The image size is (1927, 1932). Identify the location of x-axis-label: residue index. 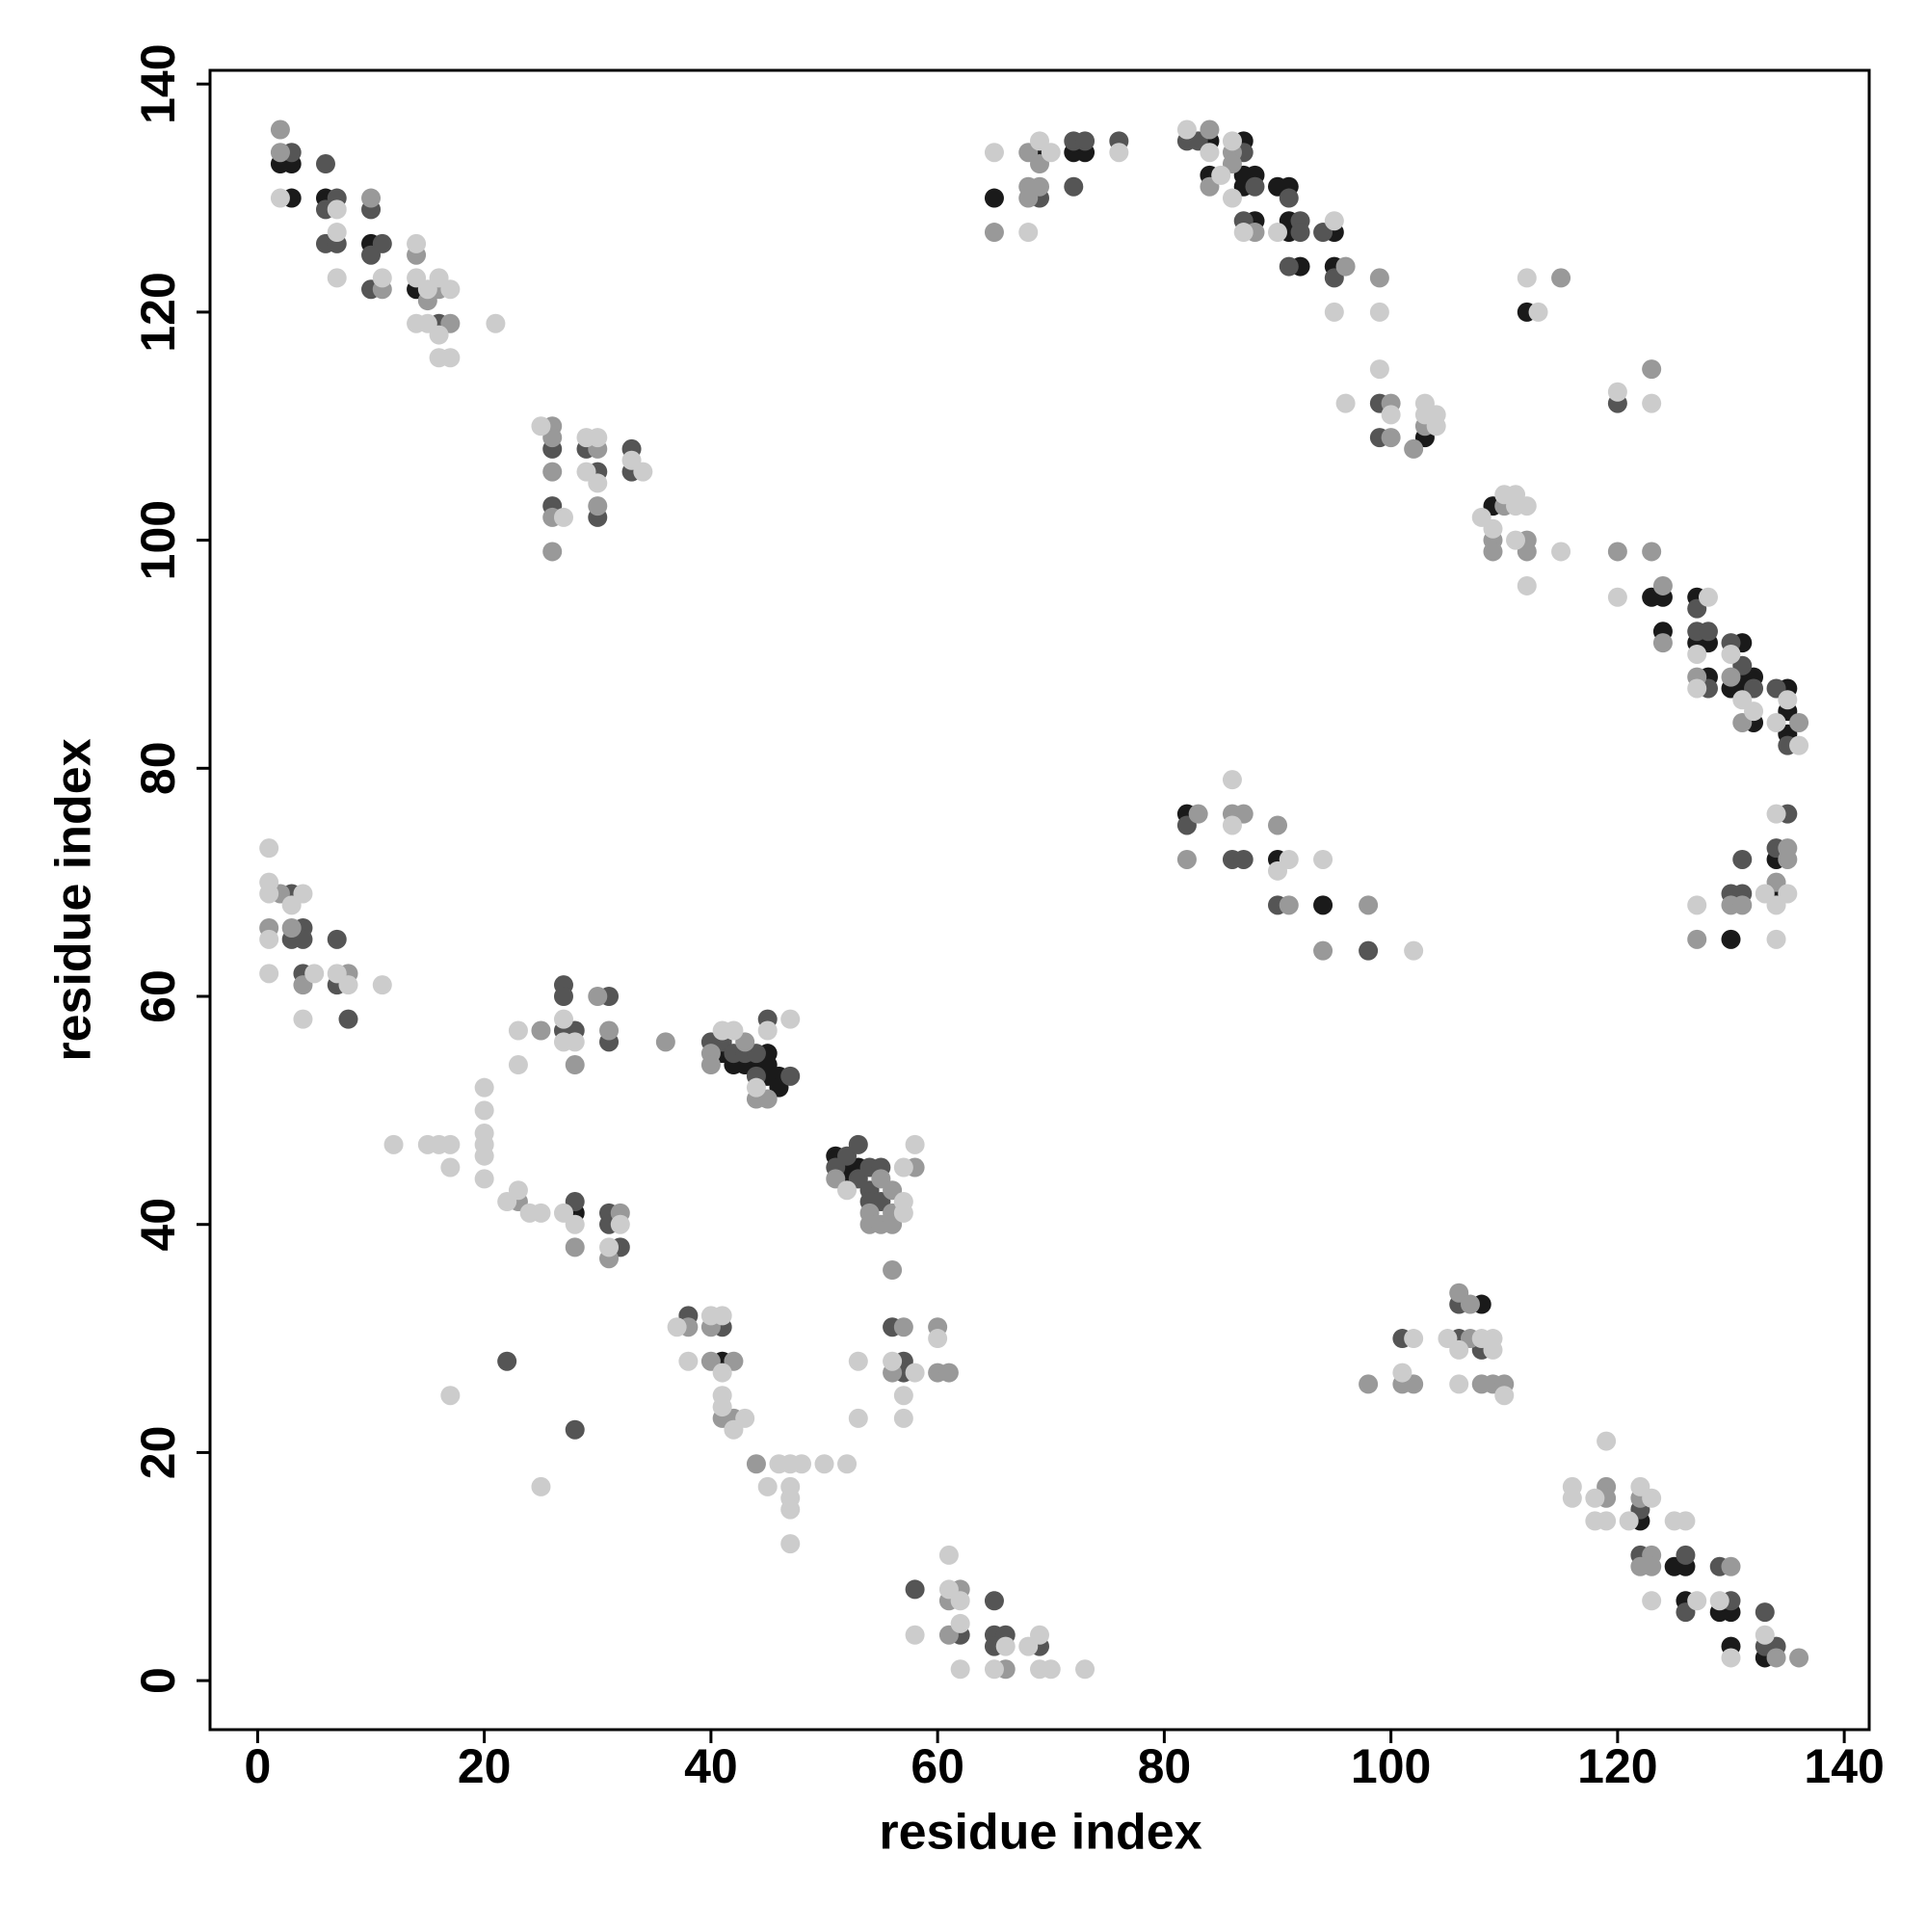
(1040, 1833).